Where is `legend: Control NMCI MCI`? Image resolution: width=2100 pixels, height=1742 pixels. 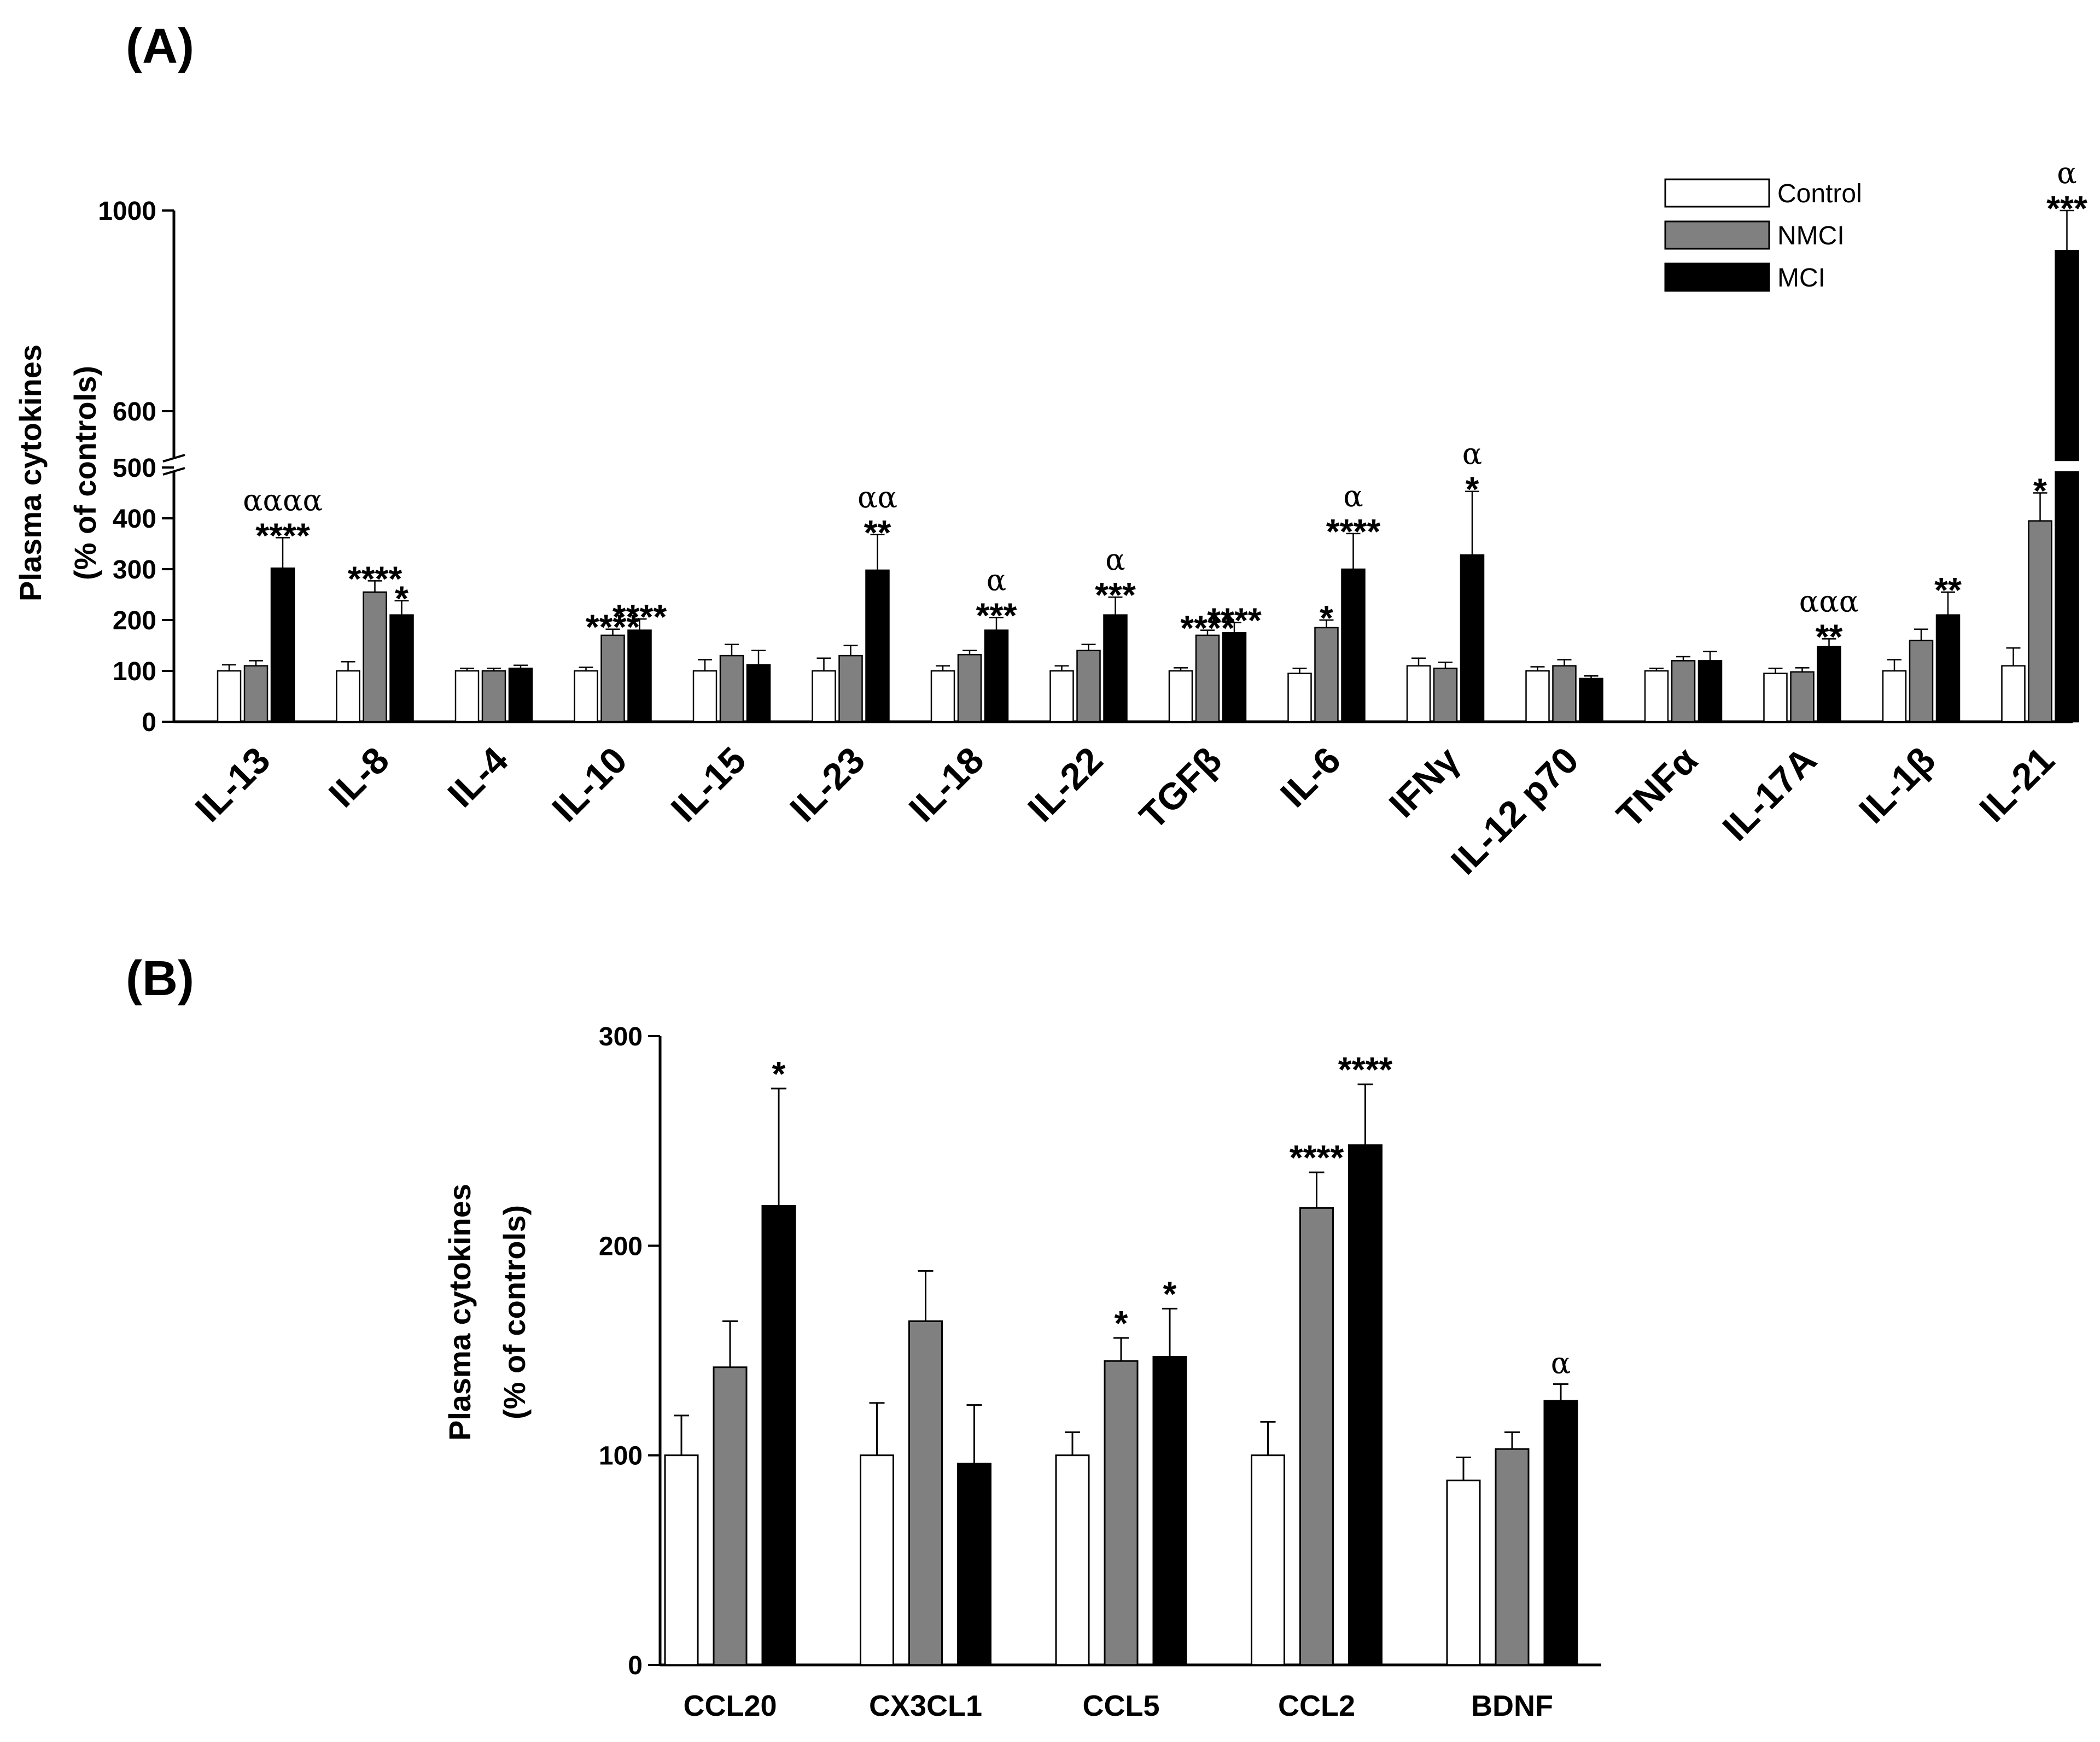 legend: Control NMCI MCI is located at coordinates (1763, 236).